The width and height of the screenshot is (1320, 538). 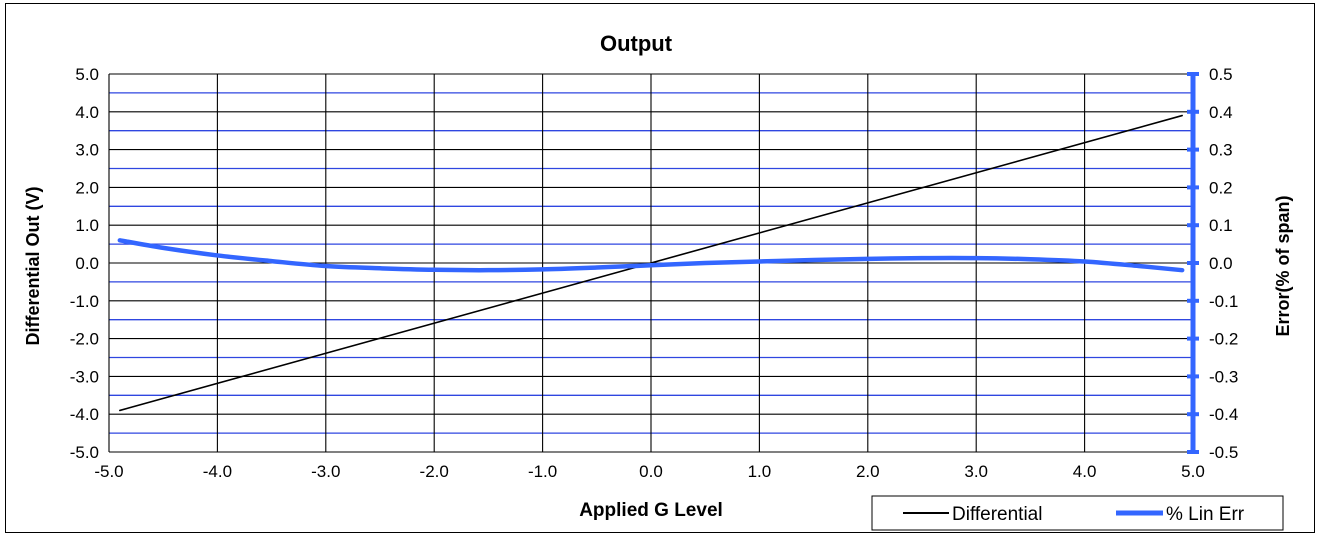 What do you see at coordinates (1221, 150) in the screenshot?
I see `y2-tick-label: 0.3` at bounding box center [1221, 150].